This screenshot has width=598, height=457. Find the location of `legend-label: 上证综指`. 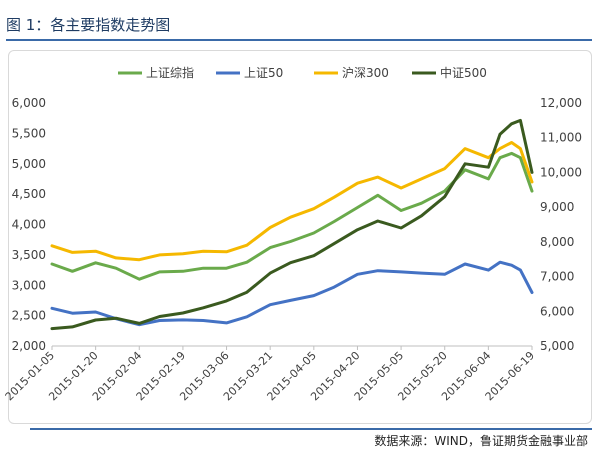

legend-label: 上证综指 is located at coordinates (170, 72).